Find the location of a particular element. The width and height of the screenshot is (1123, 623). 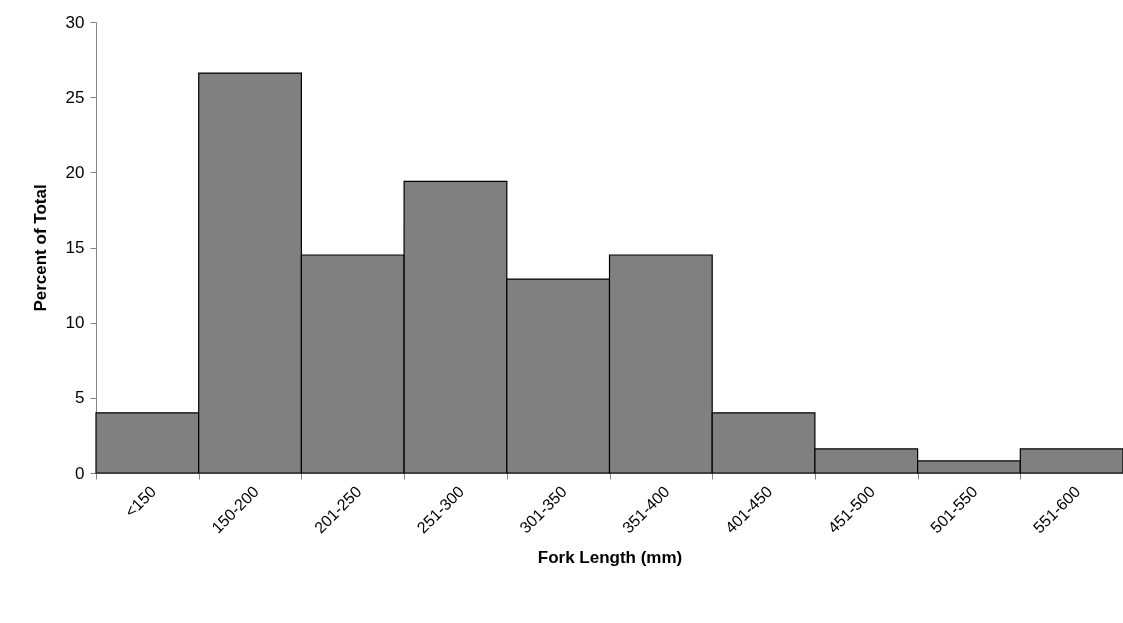

y-tick-label: 15 is located at coordinates (75, 247).